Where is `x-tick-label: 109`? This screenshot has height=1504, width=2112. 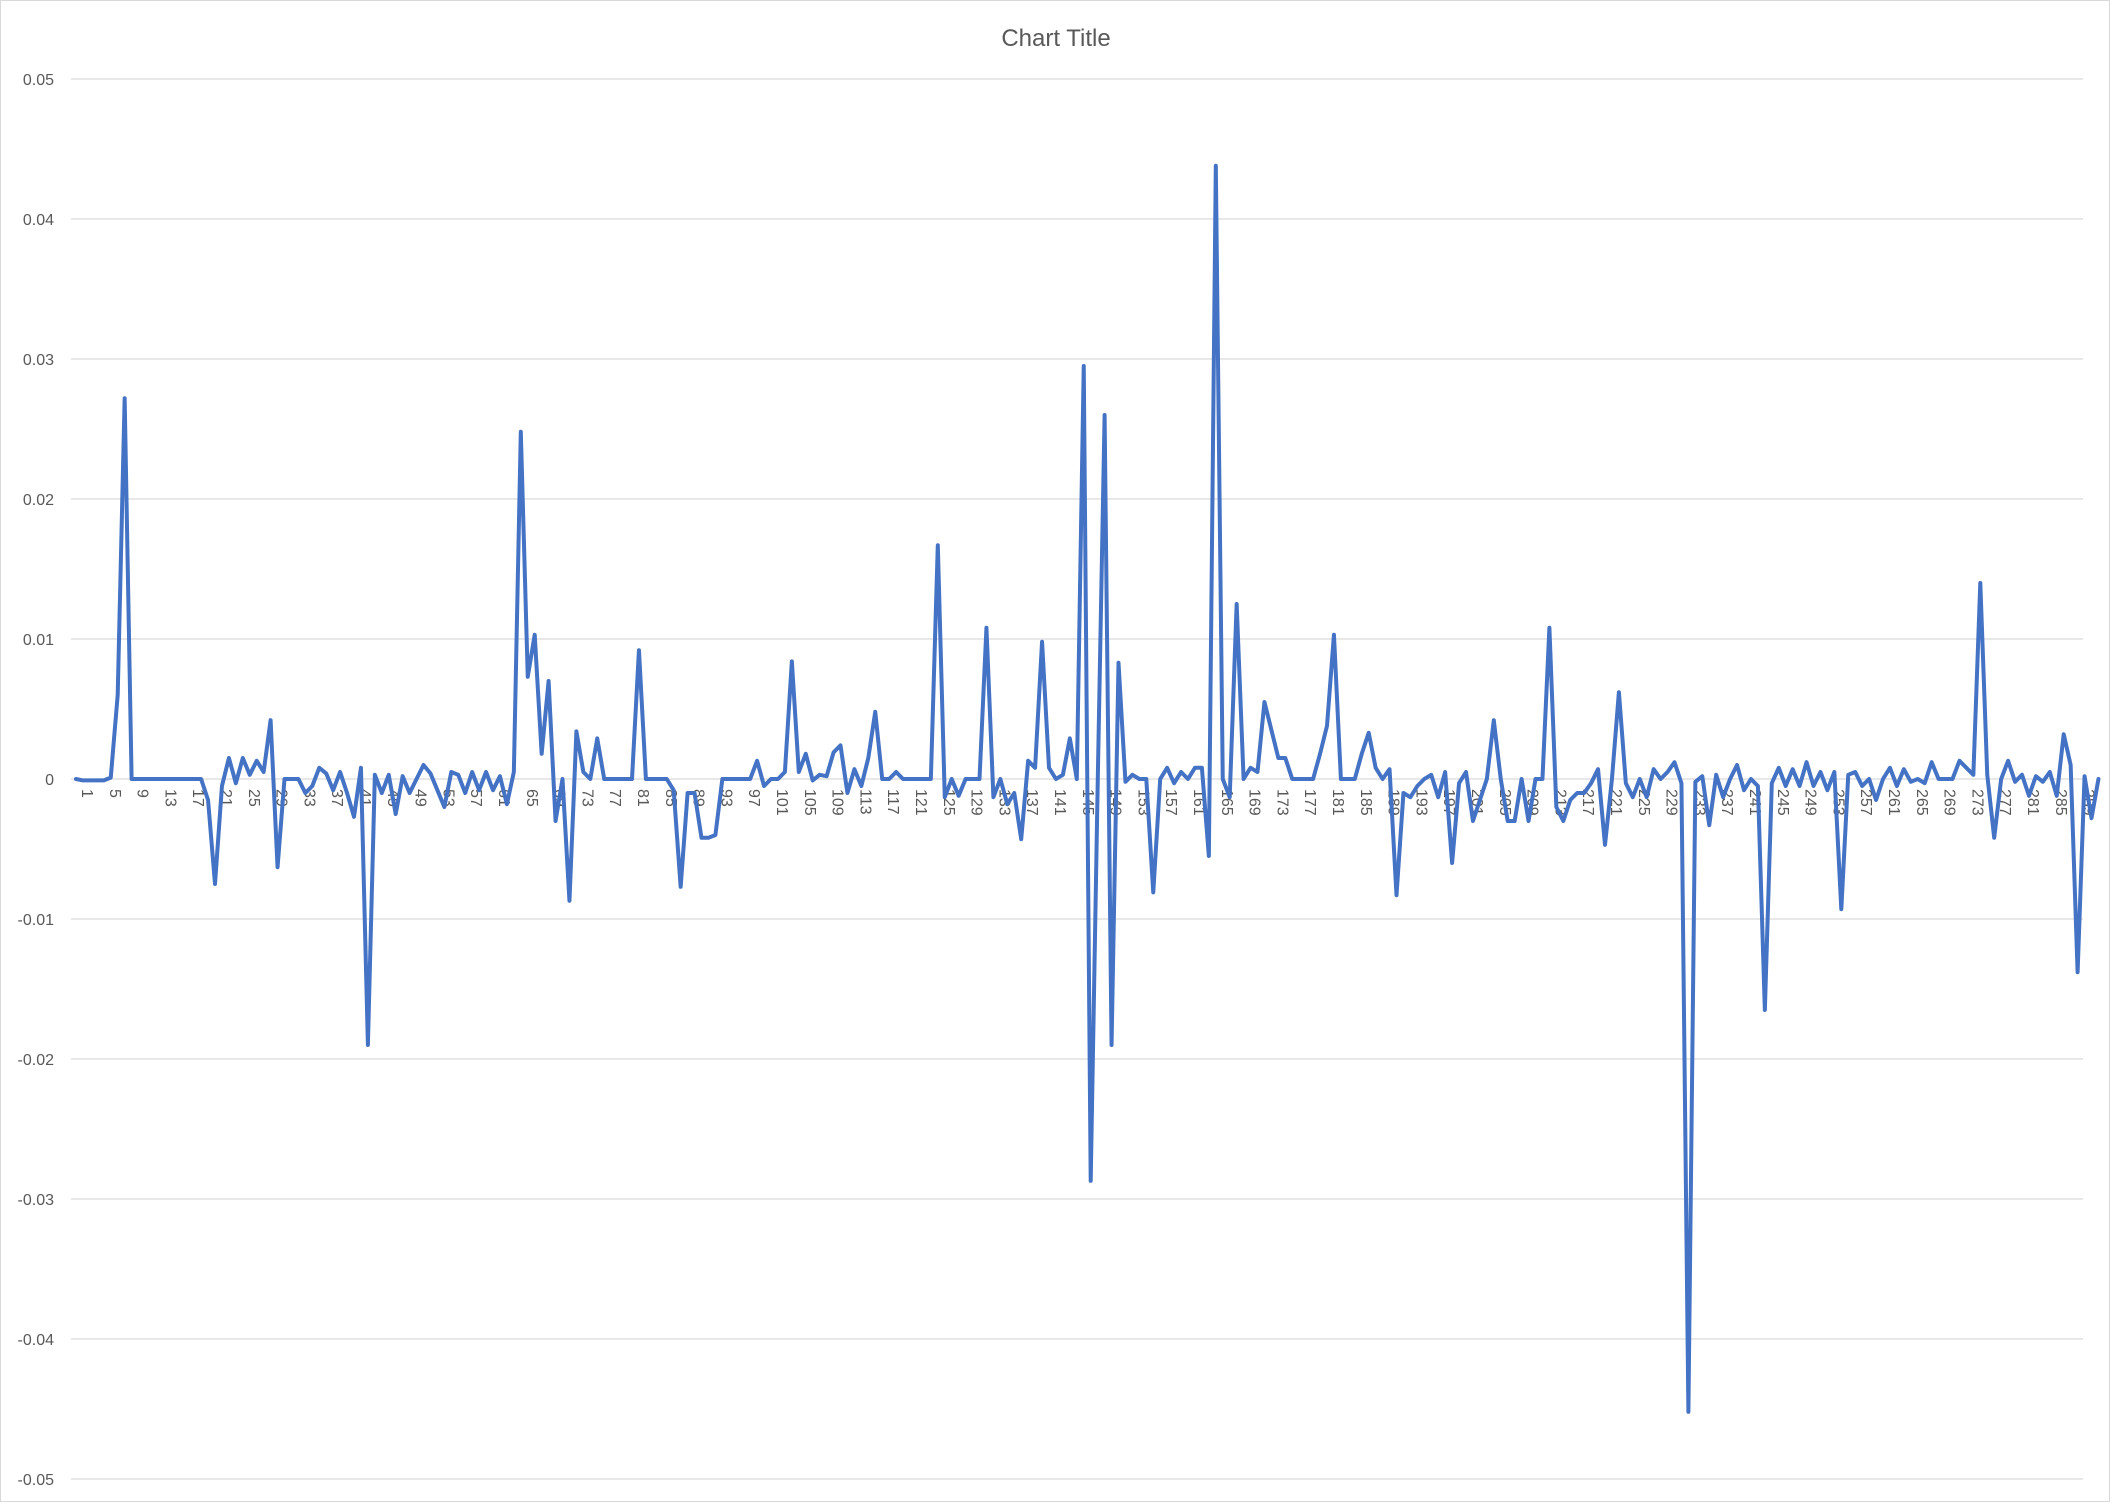 x-tick-label: 109 is located at coordinates (837, 802).